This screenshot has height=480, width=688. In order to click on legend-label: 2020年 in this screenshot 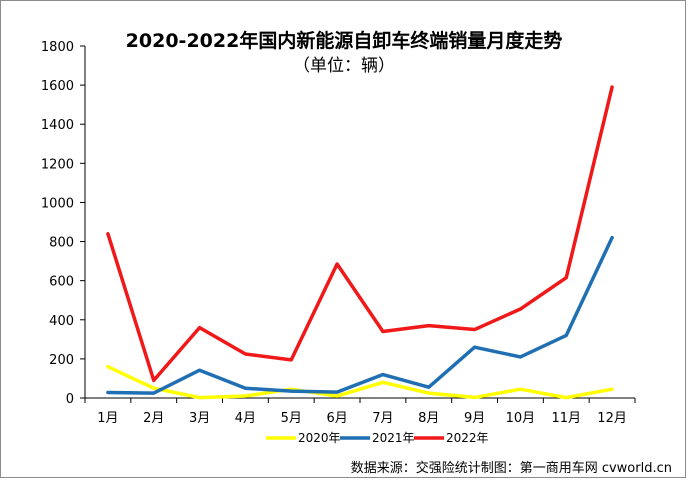, I will do `click(319, 438)`.